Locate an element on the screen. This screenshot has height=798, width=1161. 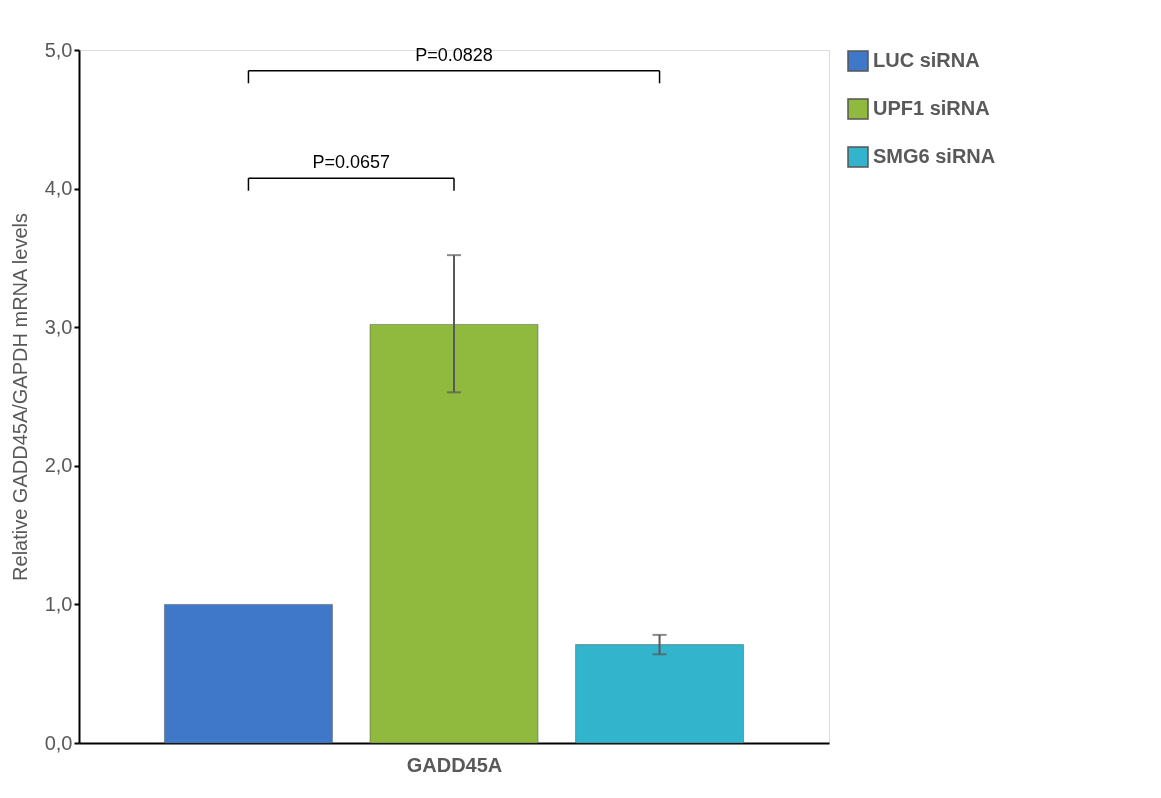
annotation: P=0.0657 is located at coordinates (351, 162).